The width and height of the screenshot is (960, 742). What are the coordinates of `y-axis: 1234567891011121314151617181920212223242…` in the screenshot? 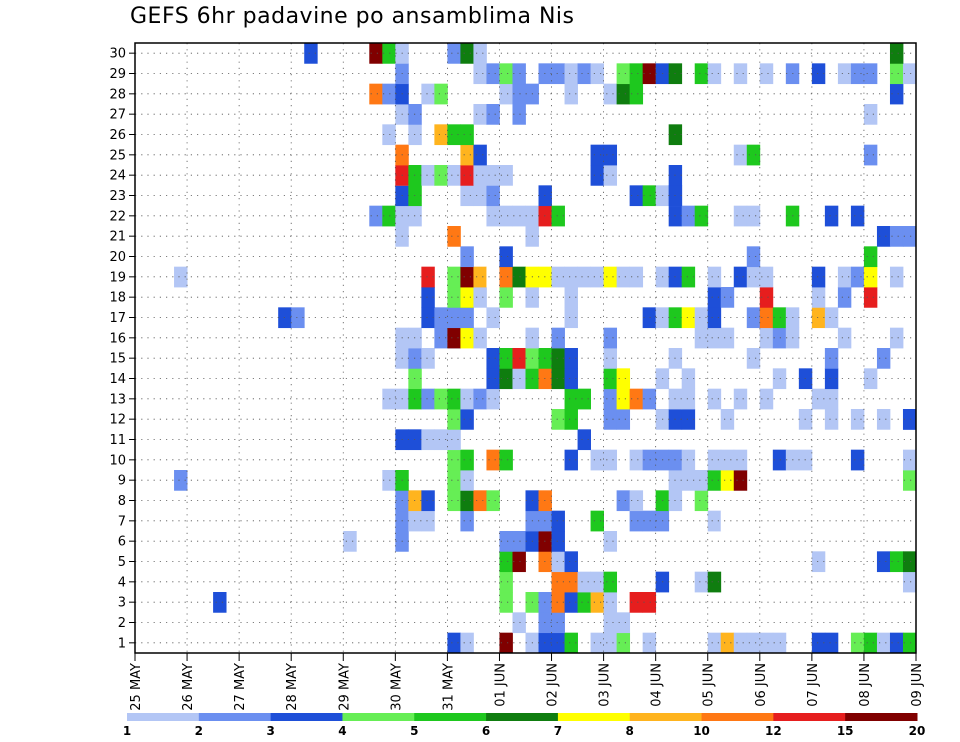 It's located at (122, 349).